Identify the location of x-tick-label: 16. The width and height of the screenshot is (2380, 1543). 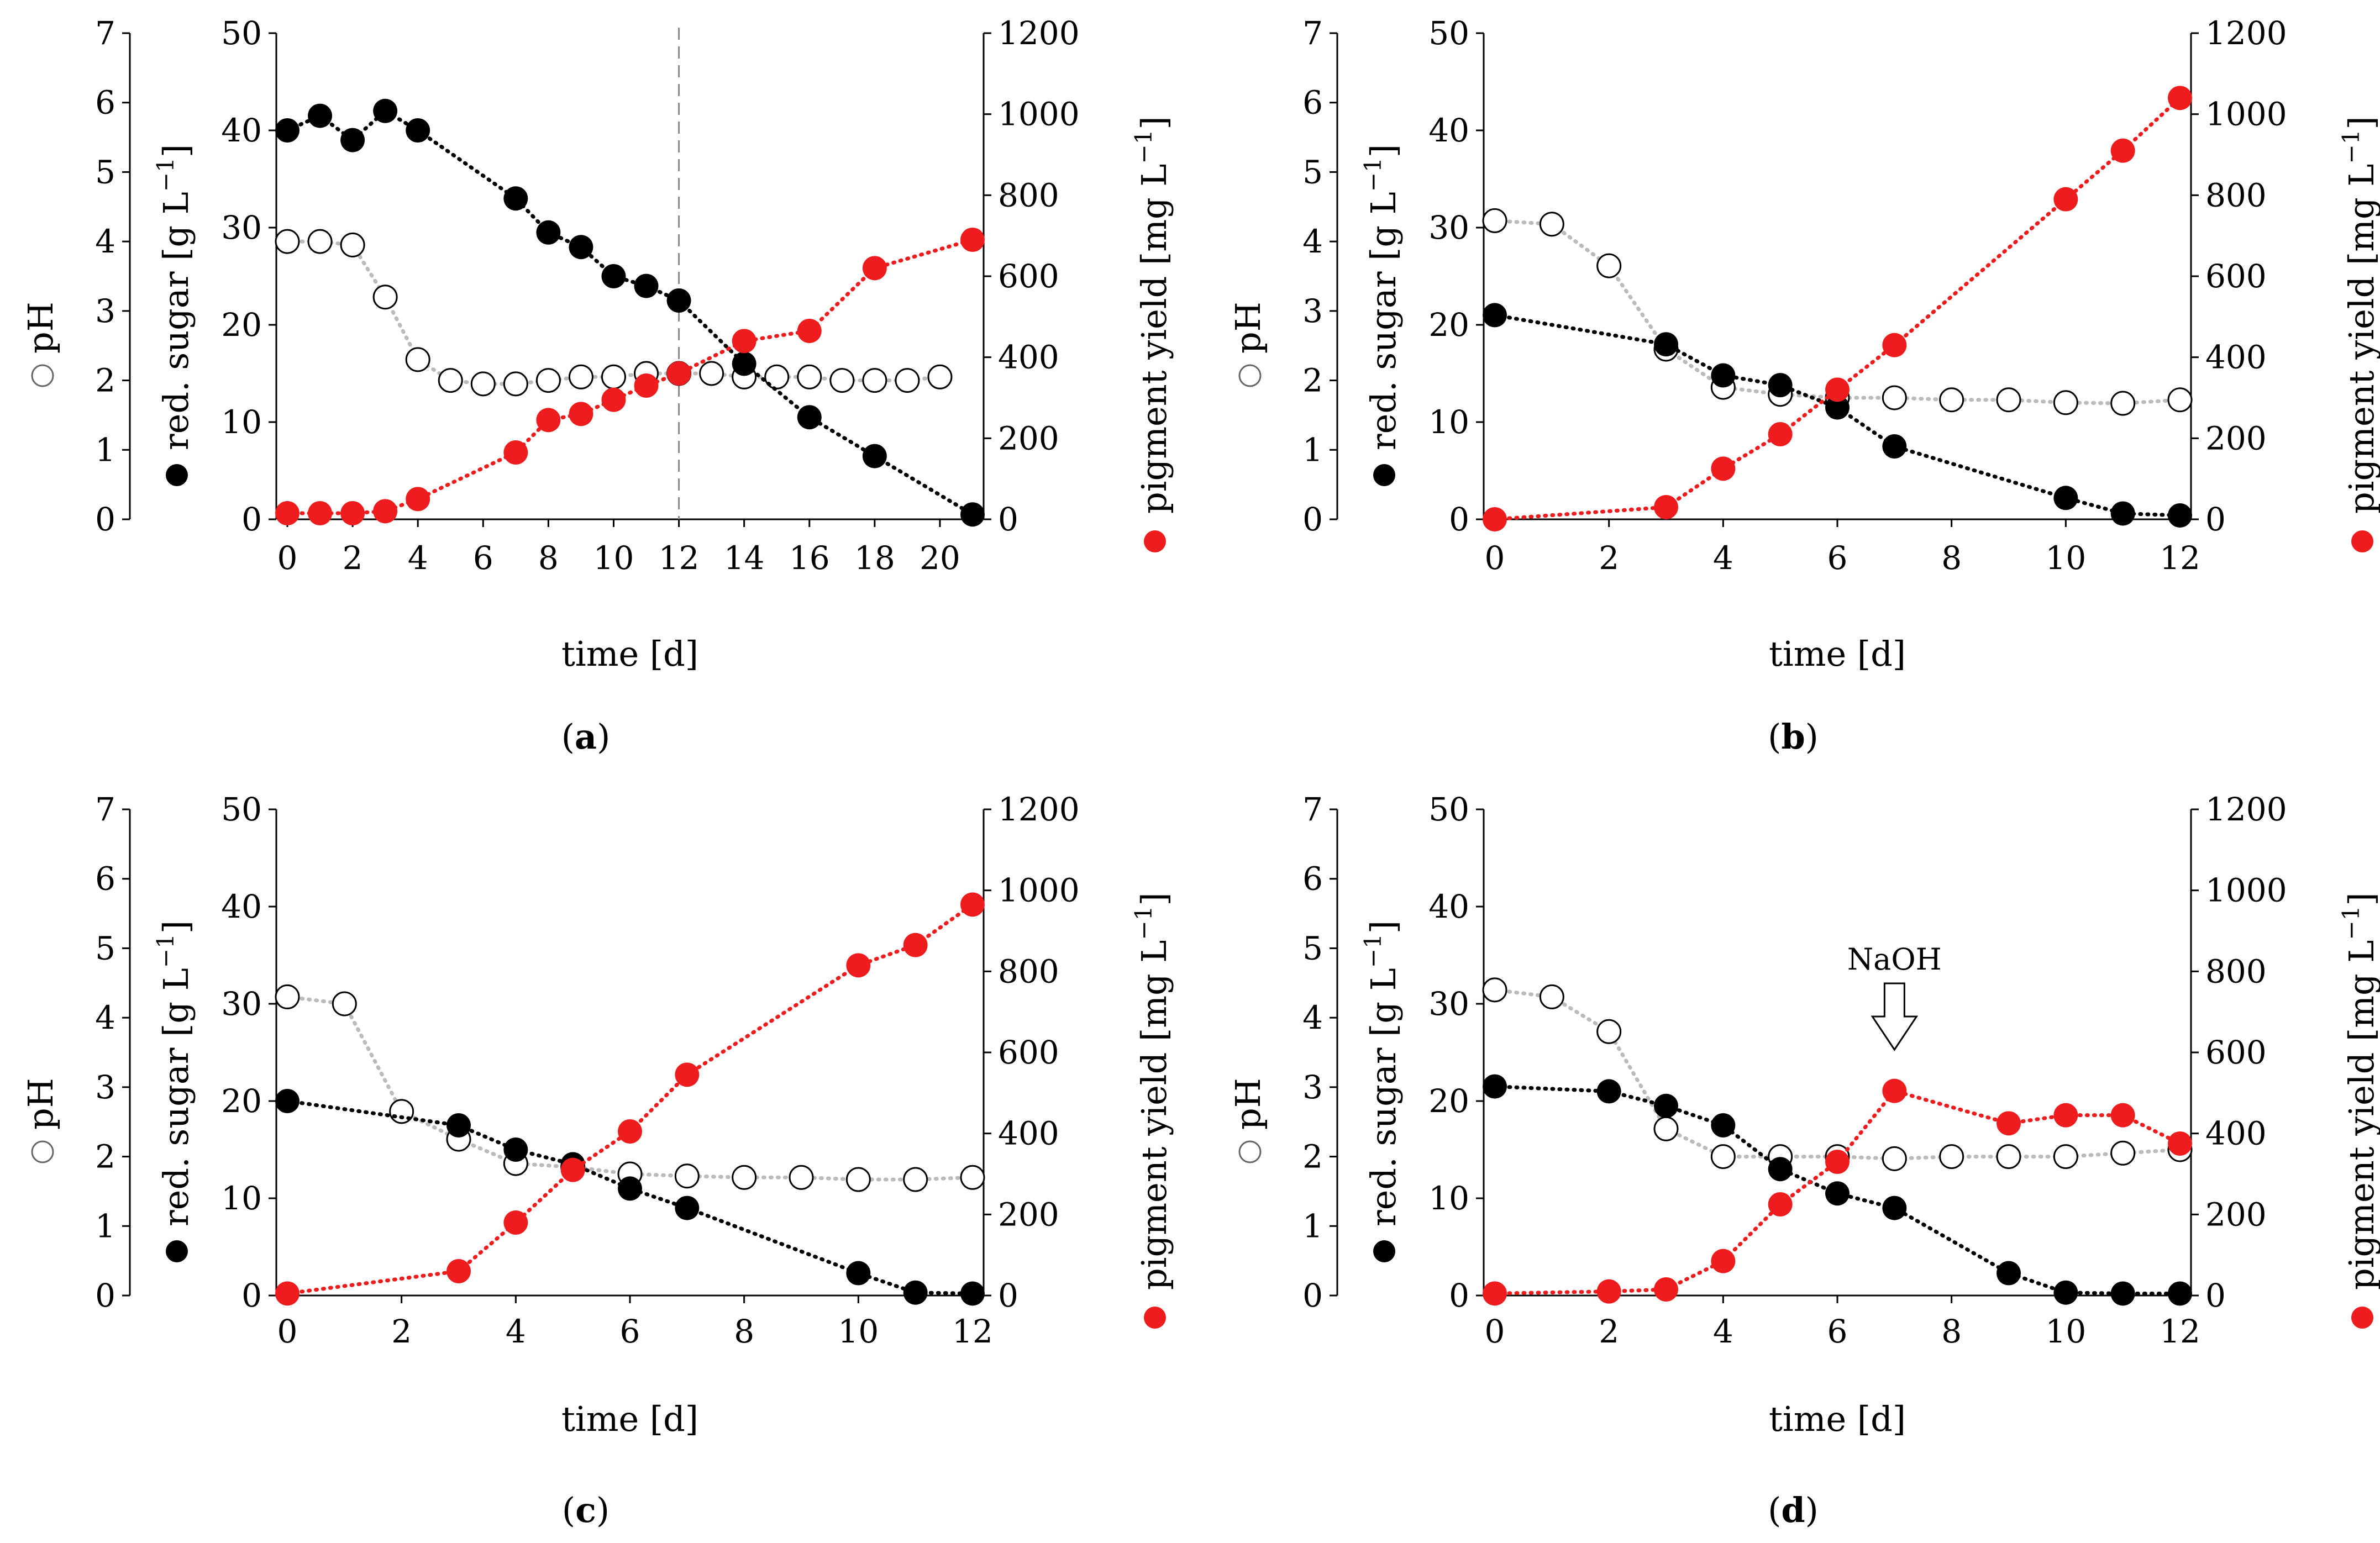
(810, 558).